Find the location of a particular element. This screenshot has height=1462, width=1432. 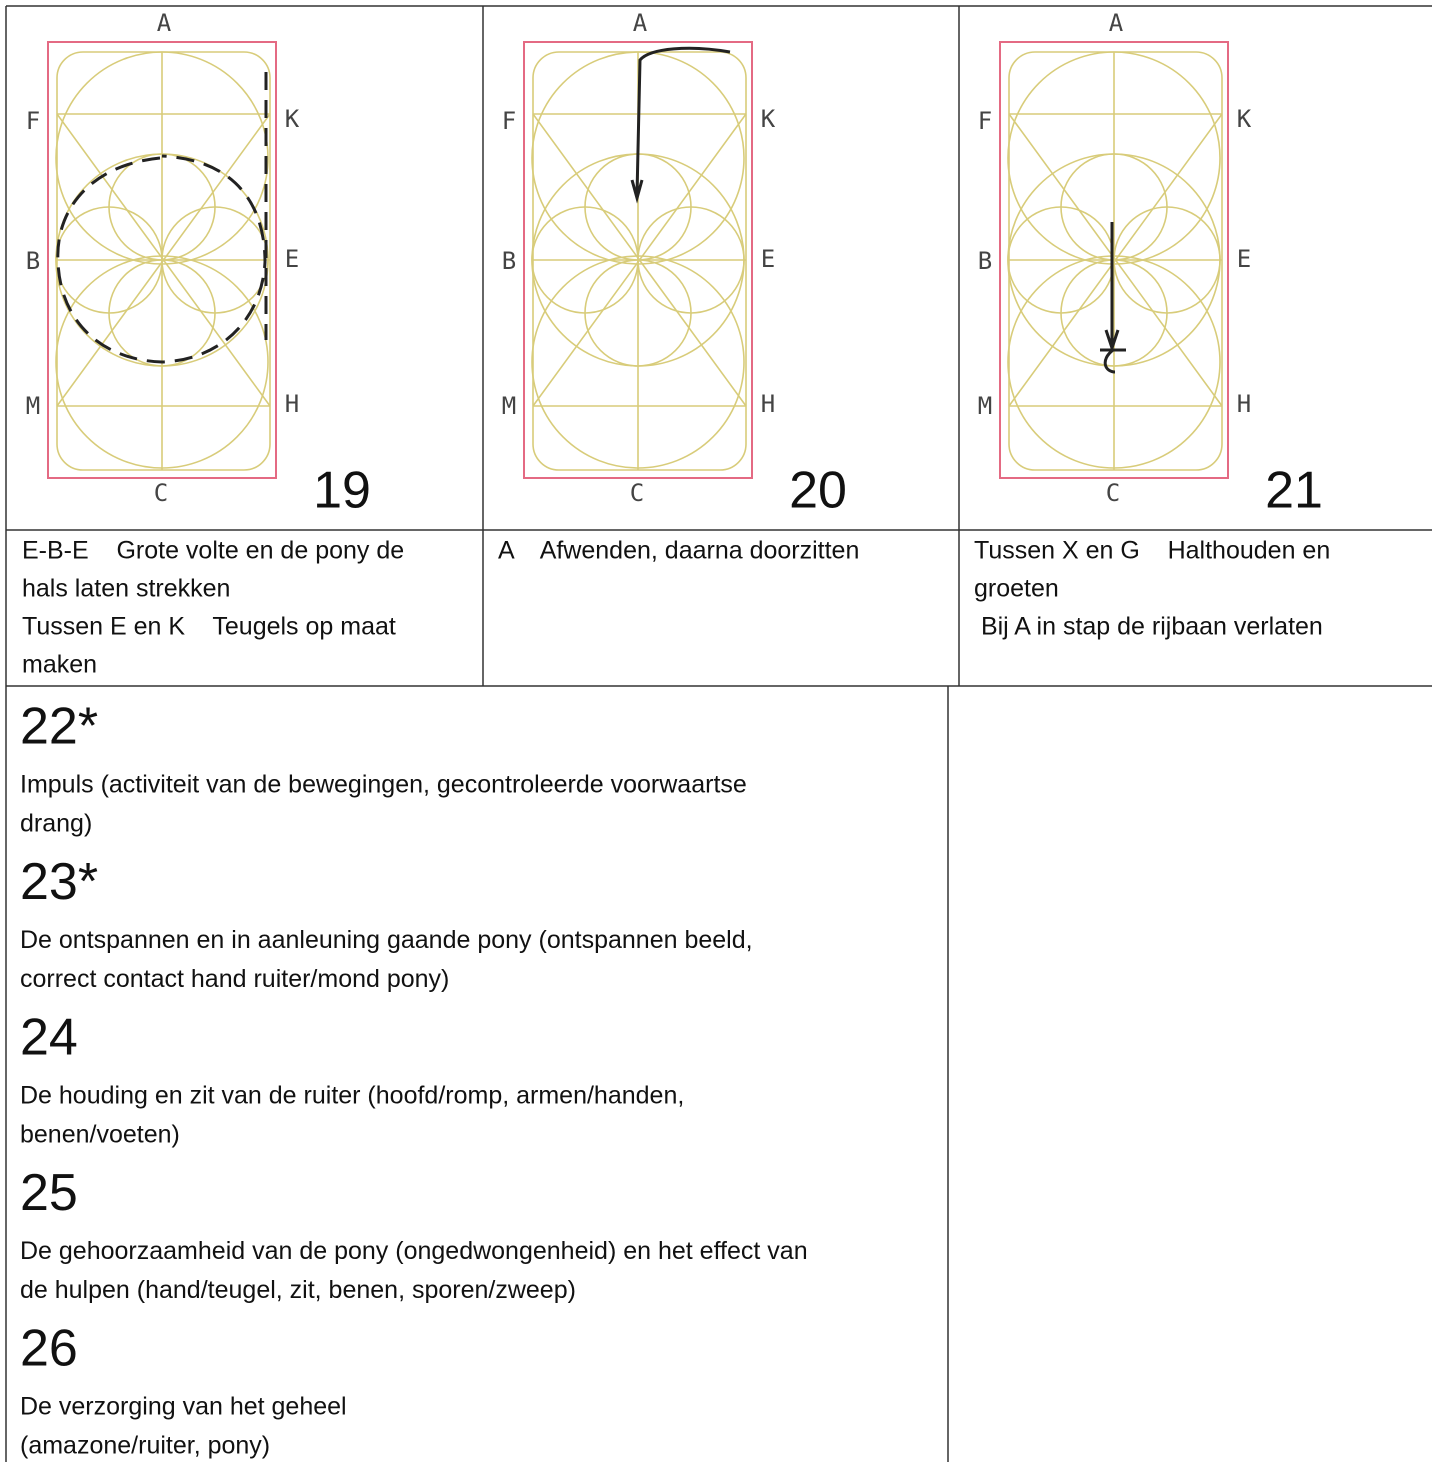

mark-number: 24 is located at coordinates (49, 1038).